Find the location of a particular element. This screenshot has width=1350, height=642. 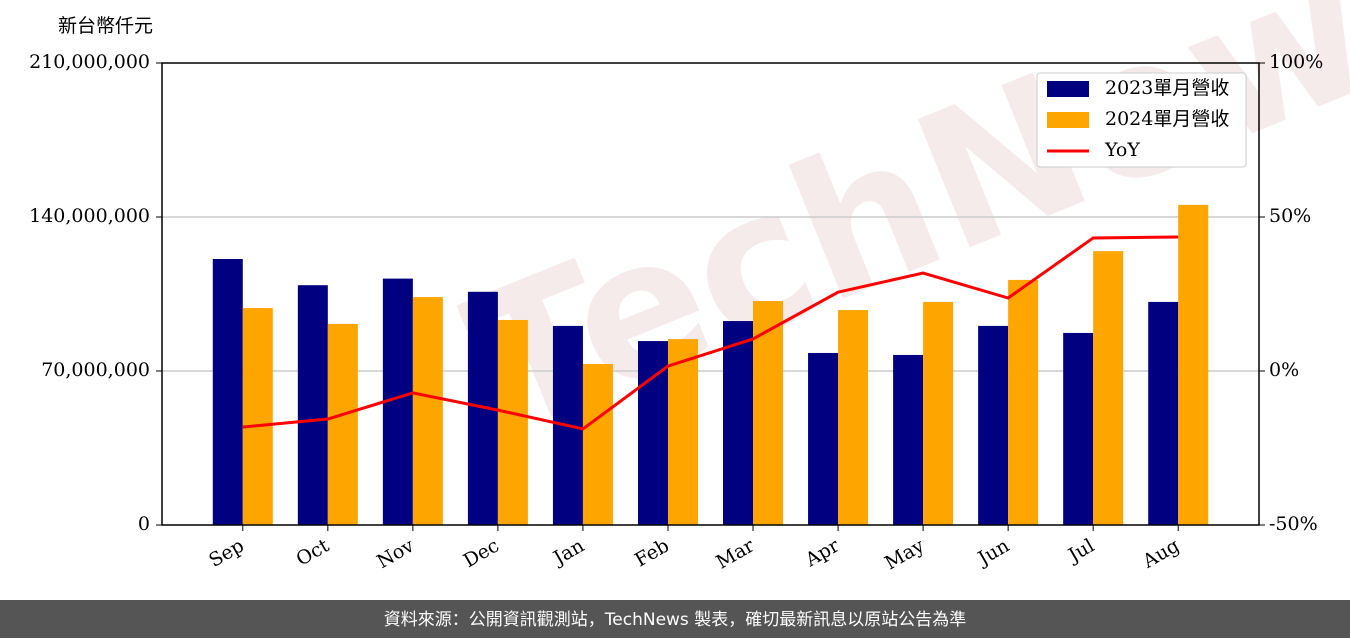

y2-tick-label: 100% is located at coordinates (1296, 62).